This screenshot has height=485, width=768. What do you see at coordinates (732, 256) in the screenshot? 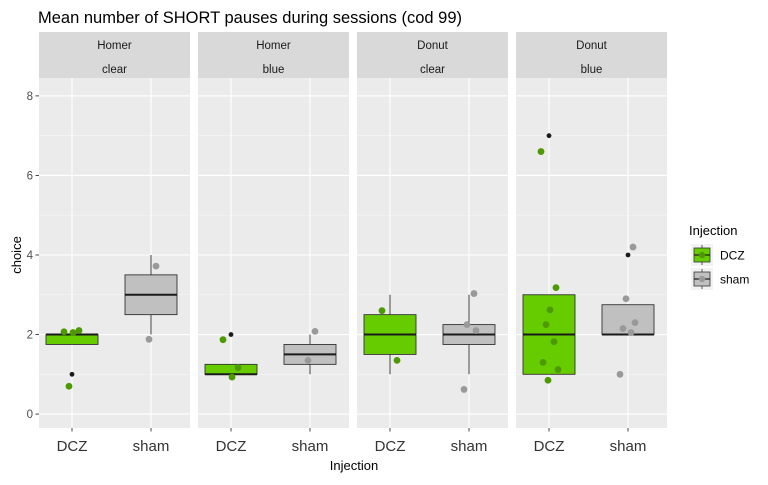
I see `legend-label: DCZ` at bounding box center [732, 256].